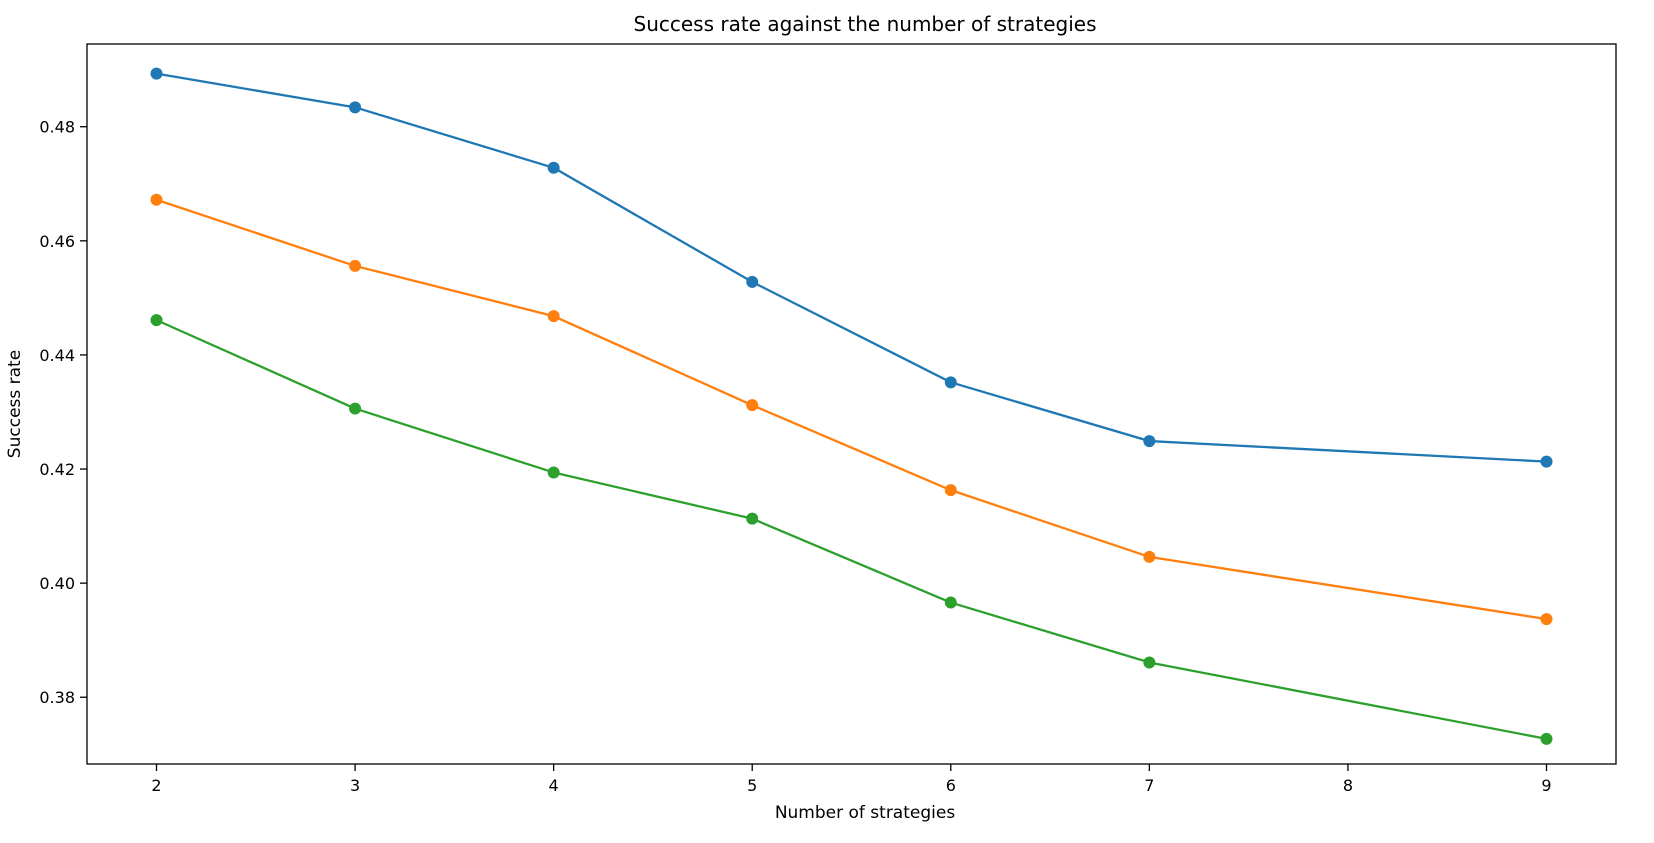  I want to click on x-axis-label: Number of strategies, so click(865, 813).